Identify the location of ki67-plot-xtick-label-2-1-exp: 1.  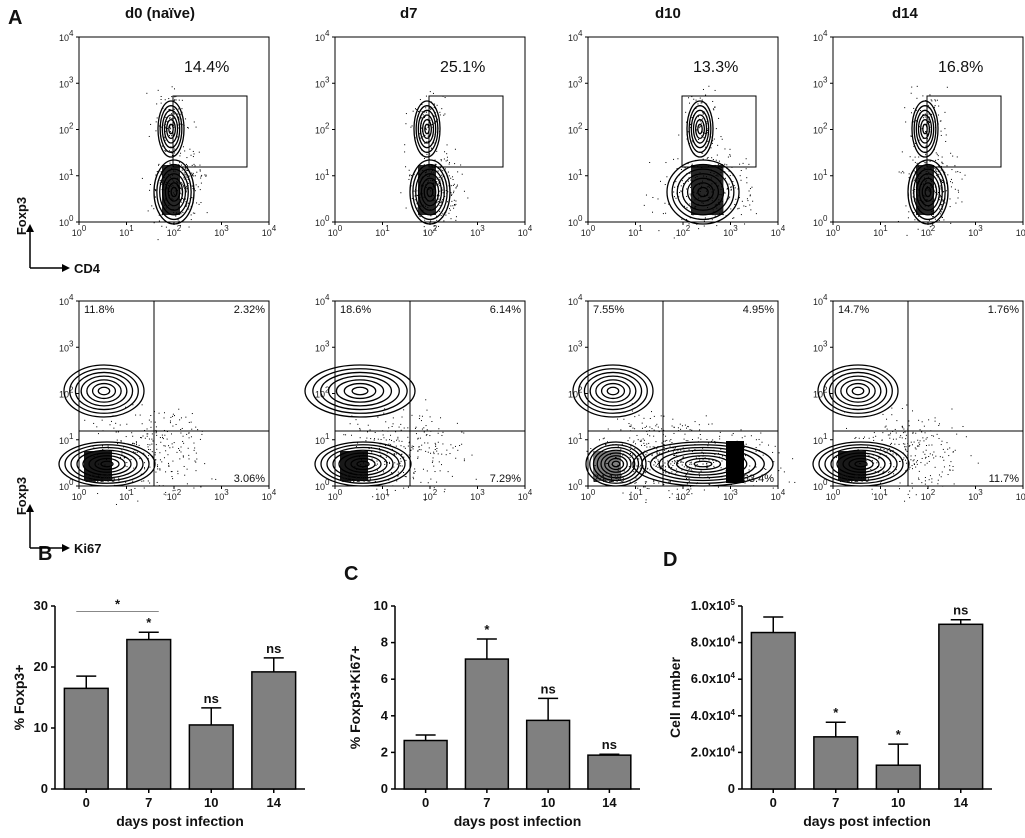
(640, 492).